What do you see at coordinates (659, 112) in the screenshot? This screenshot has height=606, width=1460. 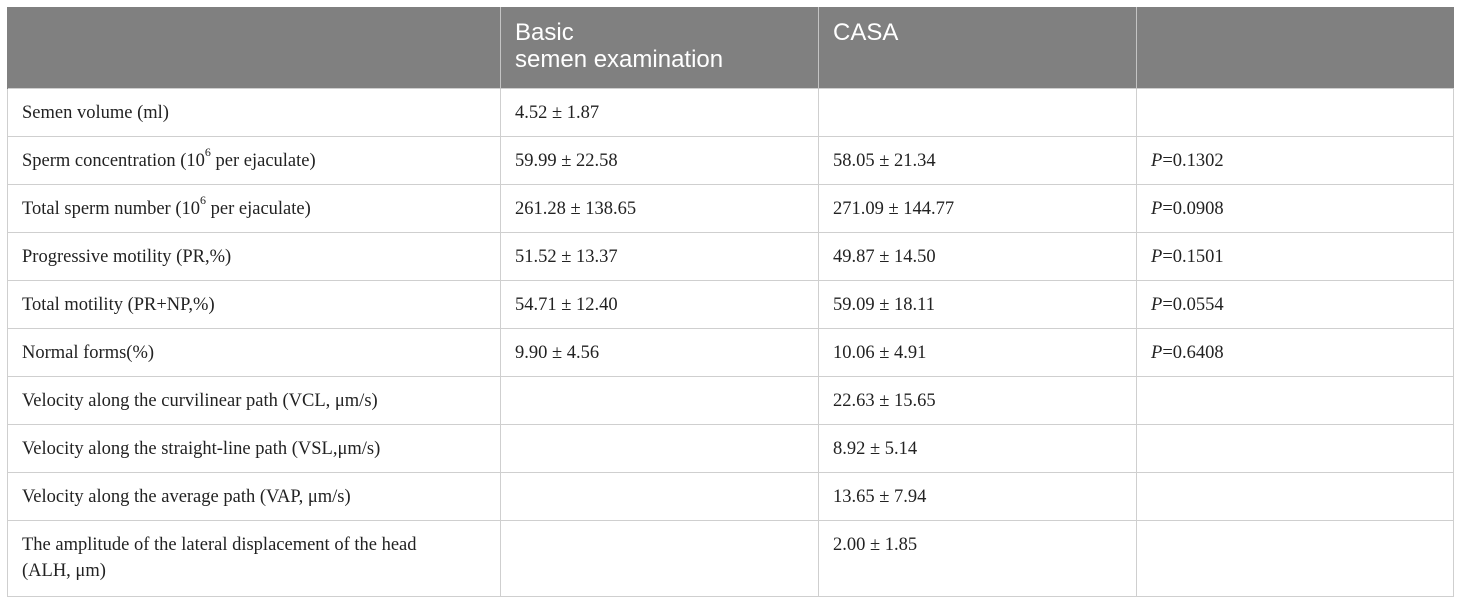 I see `basic-value: 4.52 ± 1.87` at bounding box center [659, 112].